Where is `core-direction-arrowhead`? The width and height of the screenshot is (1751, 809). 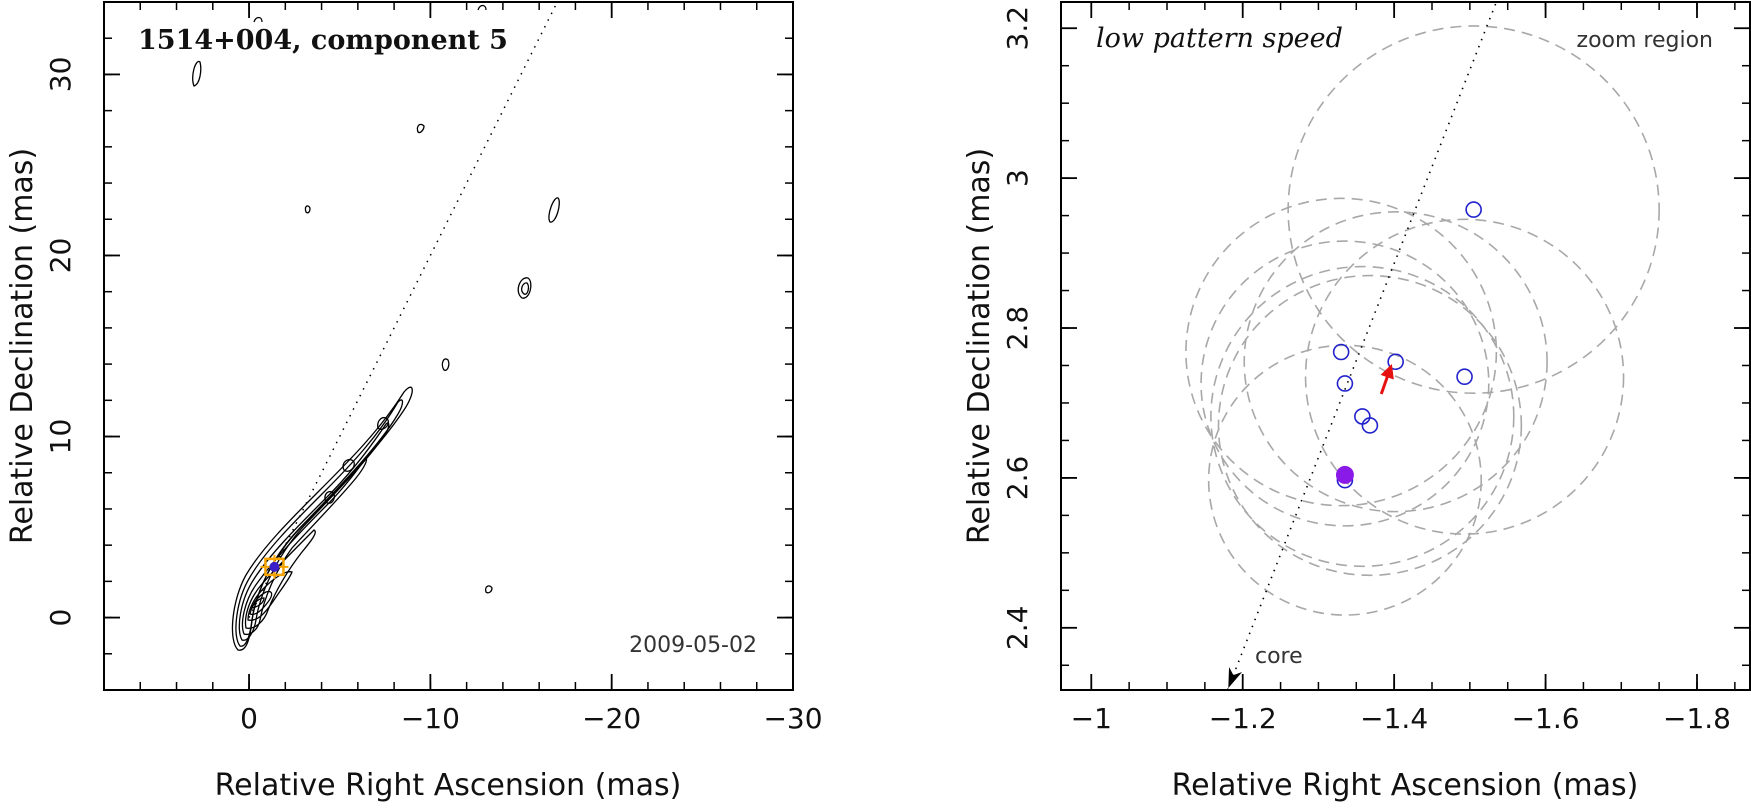 core-direction-arrowhead is located at coordinates (1235, 677).